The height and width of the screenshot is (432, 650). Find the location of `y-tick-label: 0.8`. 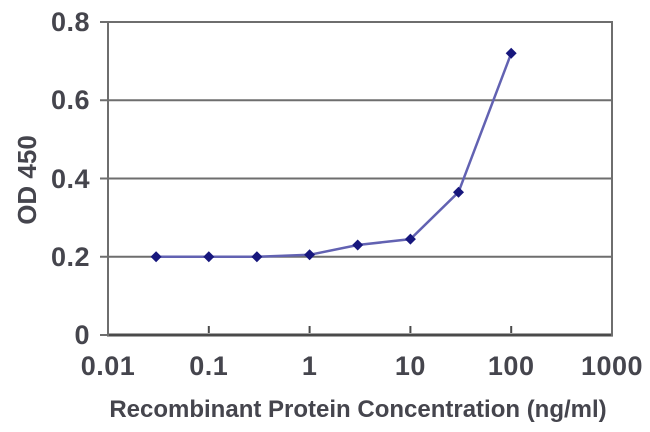

y-tick-label: 0.8 is located at coordinates (70, 22).